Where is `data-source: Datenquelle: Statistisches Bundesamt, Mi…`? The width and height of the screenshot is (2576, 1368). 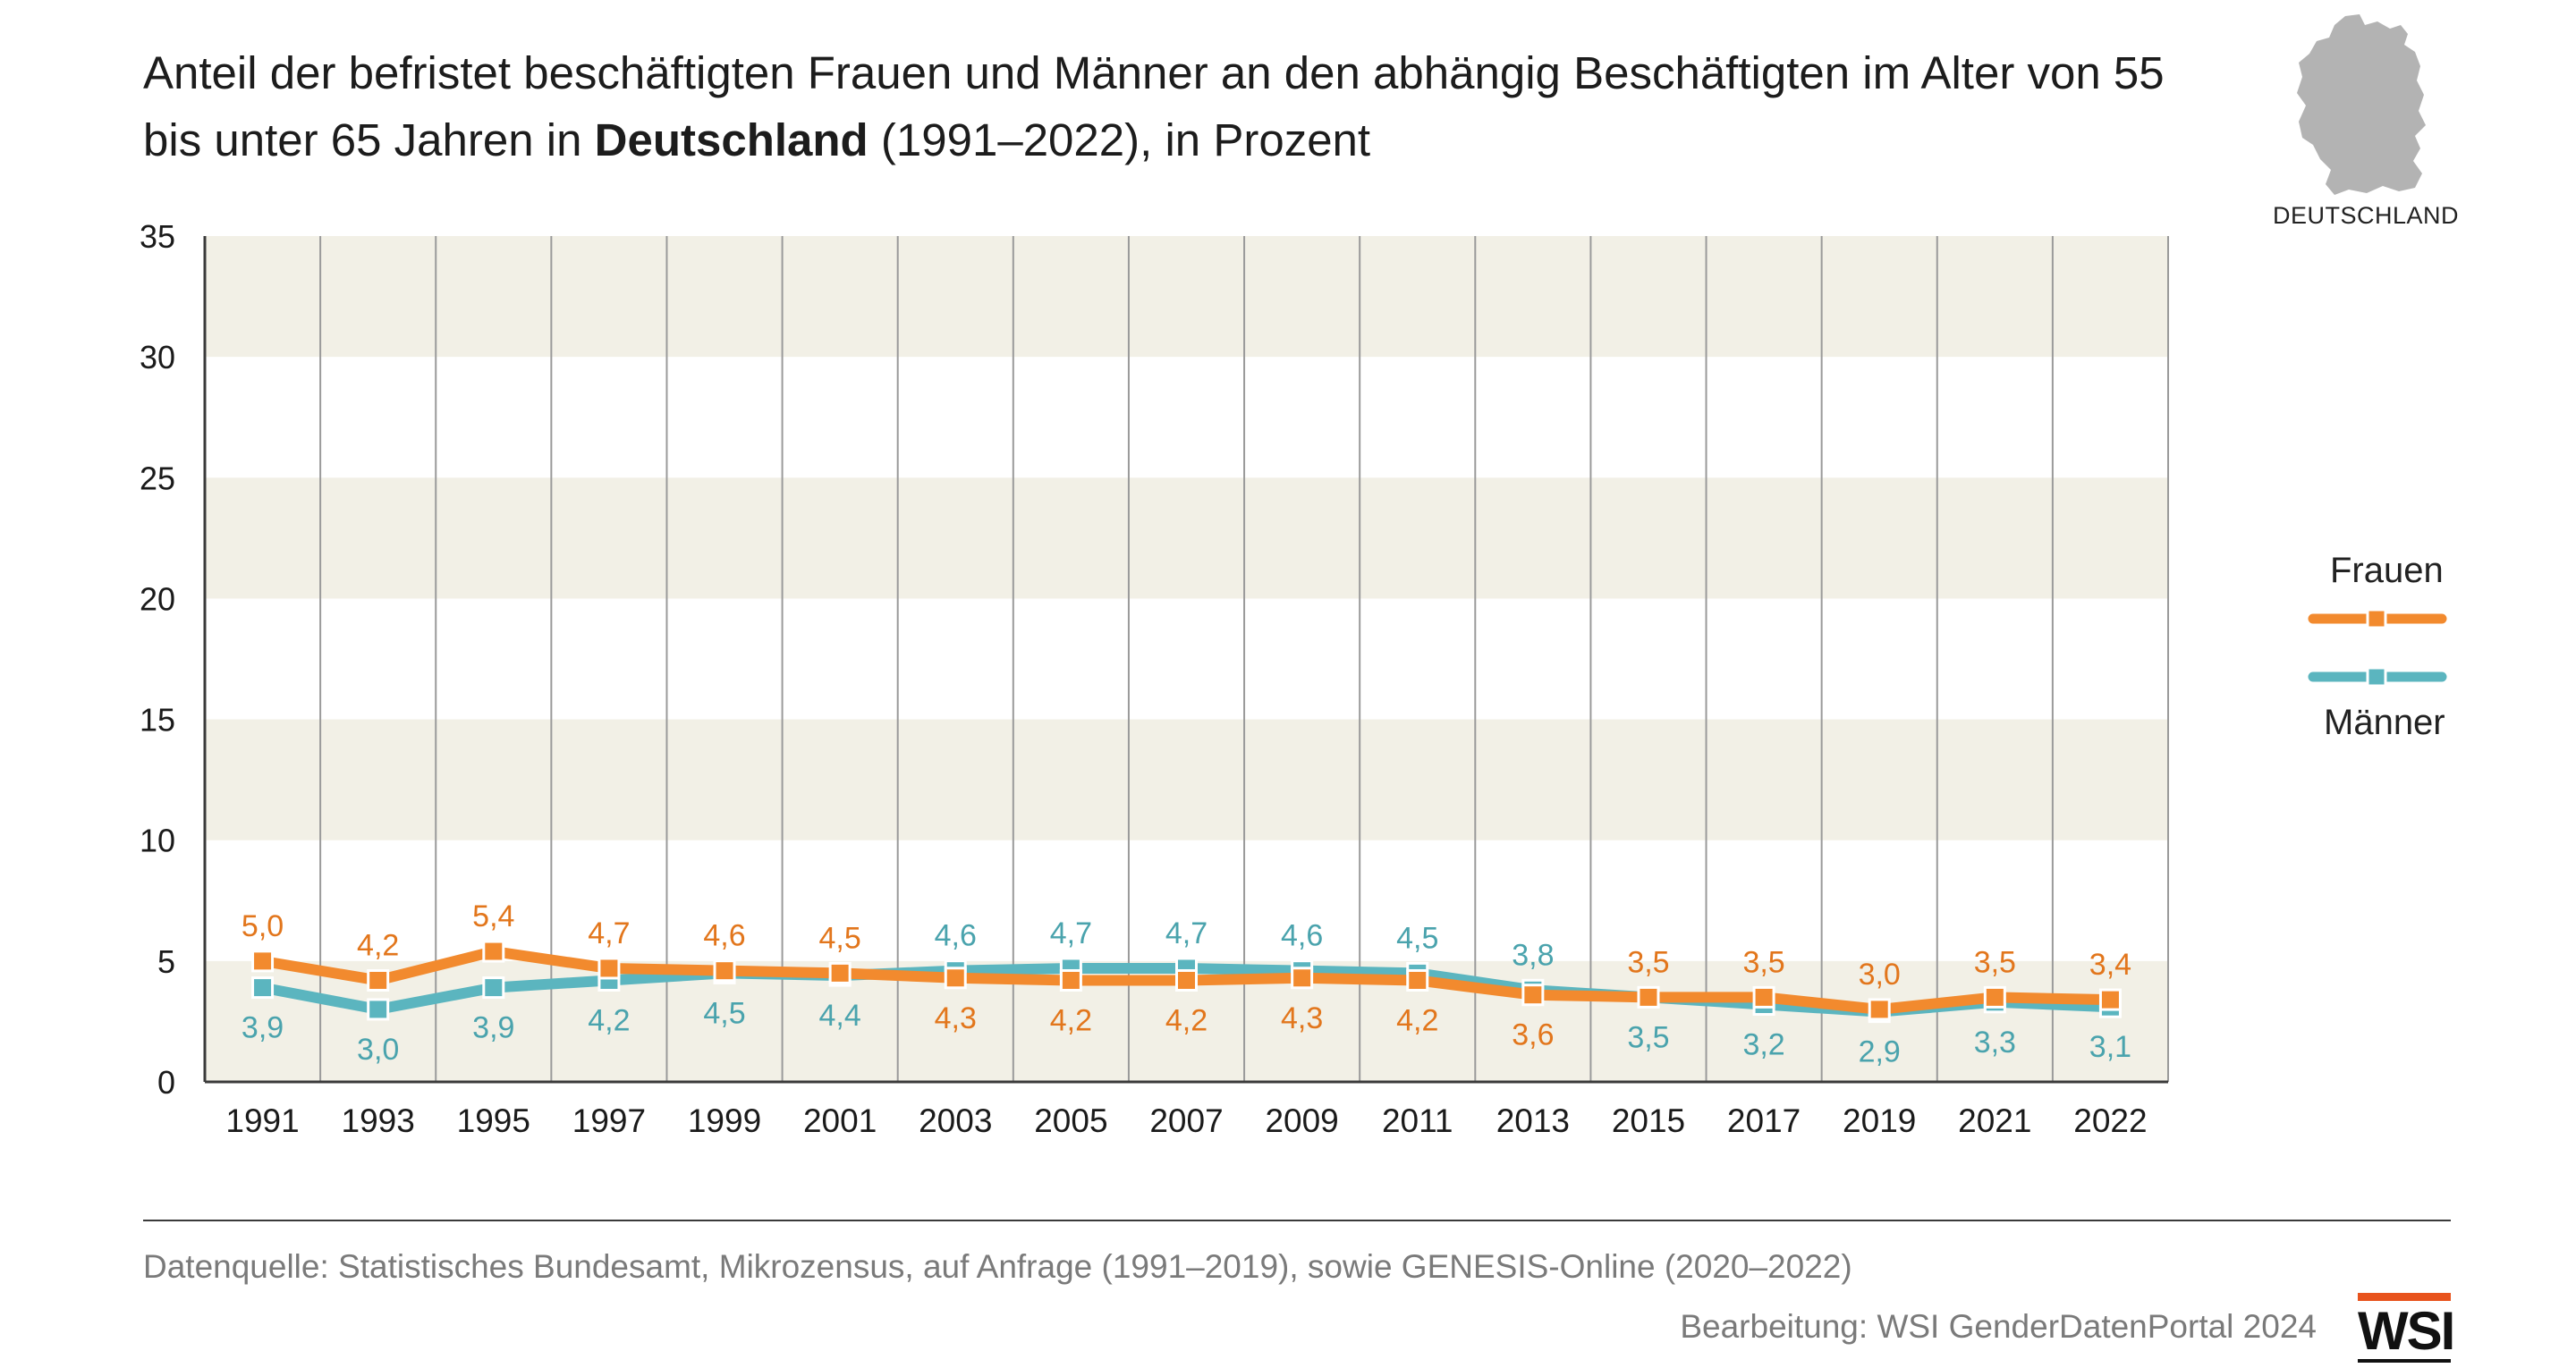 data-source: Datenquelle: Statistisches Bundesamt, Mi… is located at coordinates (997, 1267).